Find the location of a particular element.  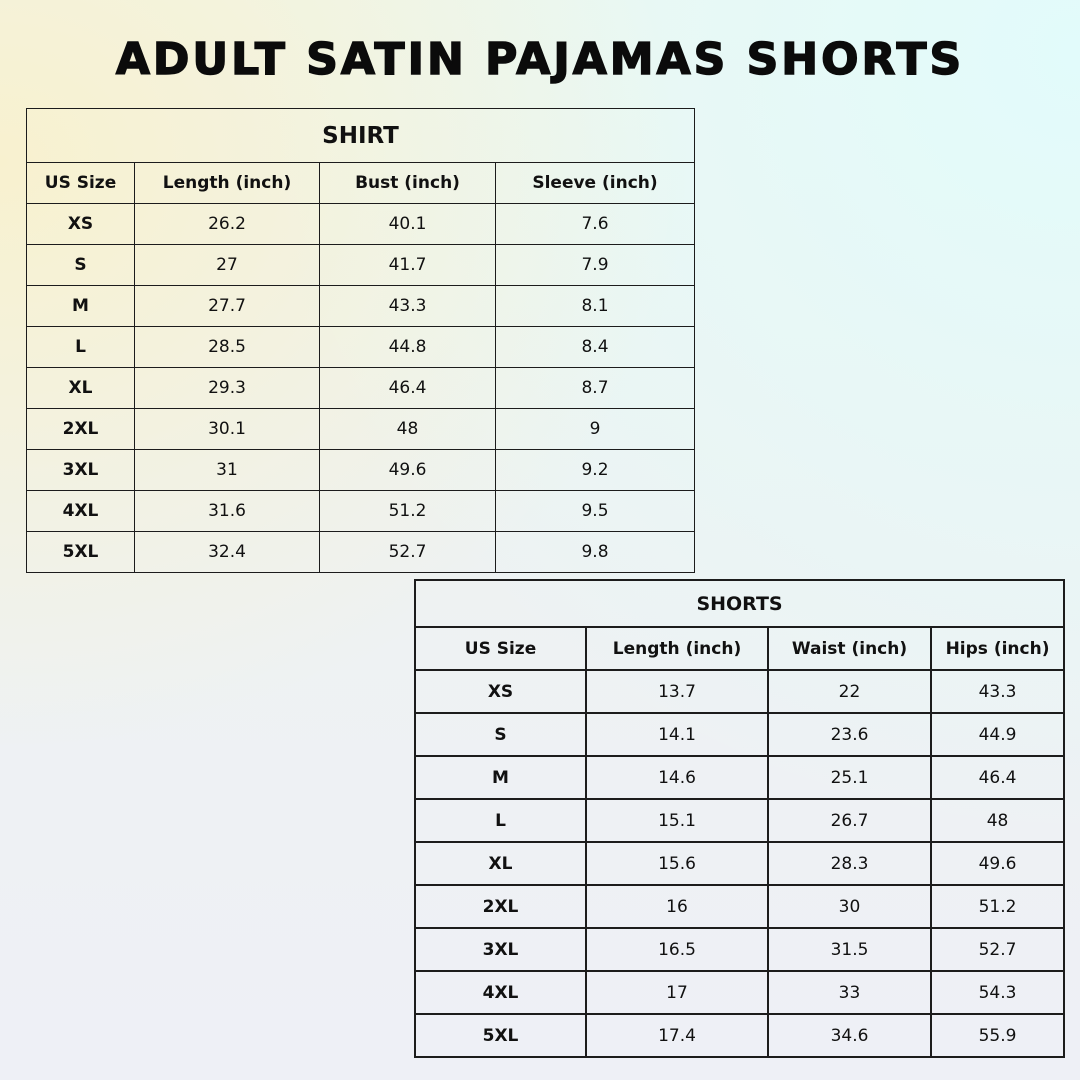

measurement-cell: 55.9 is located at coordinates (997, 1035).